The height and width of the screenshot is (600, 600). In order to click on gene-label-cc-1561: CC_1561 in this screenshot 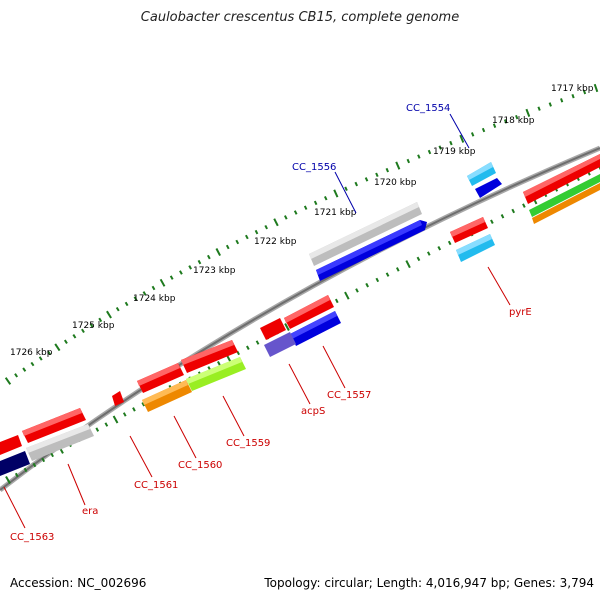, I will do `click(156, 485)`.